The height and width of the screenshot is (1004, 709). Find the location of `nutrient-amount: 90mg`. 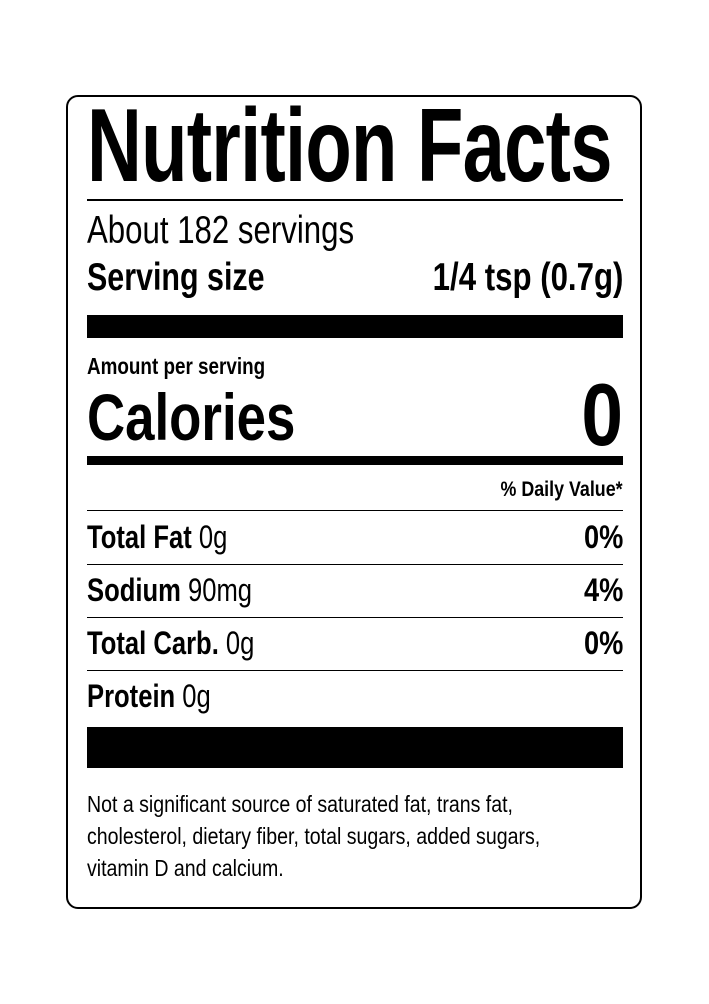

nutrient-amount: 90mg is located at coordinates (220, 590).